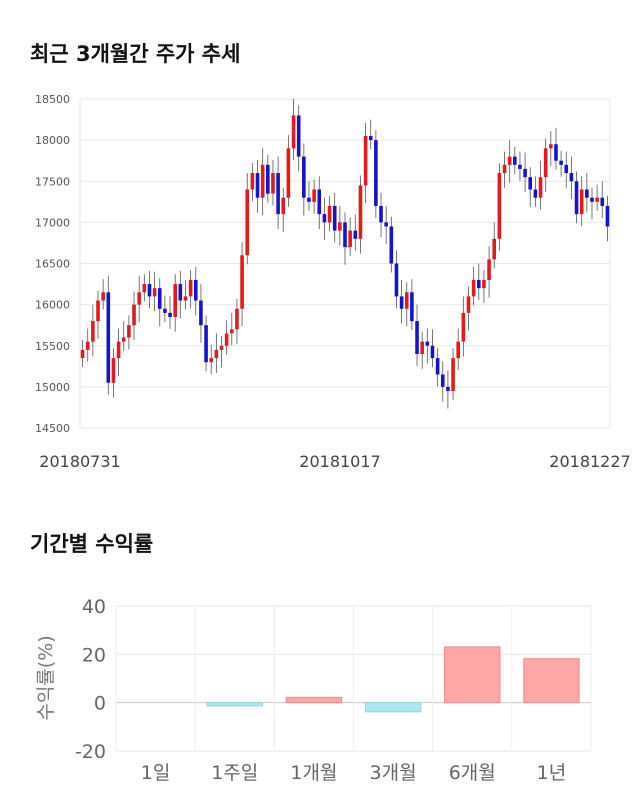 Image resolution: width=640 pixels, height=810 pixels. I want to click on price-y-tick-label: 18500, so click(52, 99).